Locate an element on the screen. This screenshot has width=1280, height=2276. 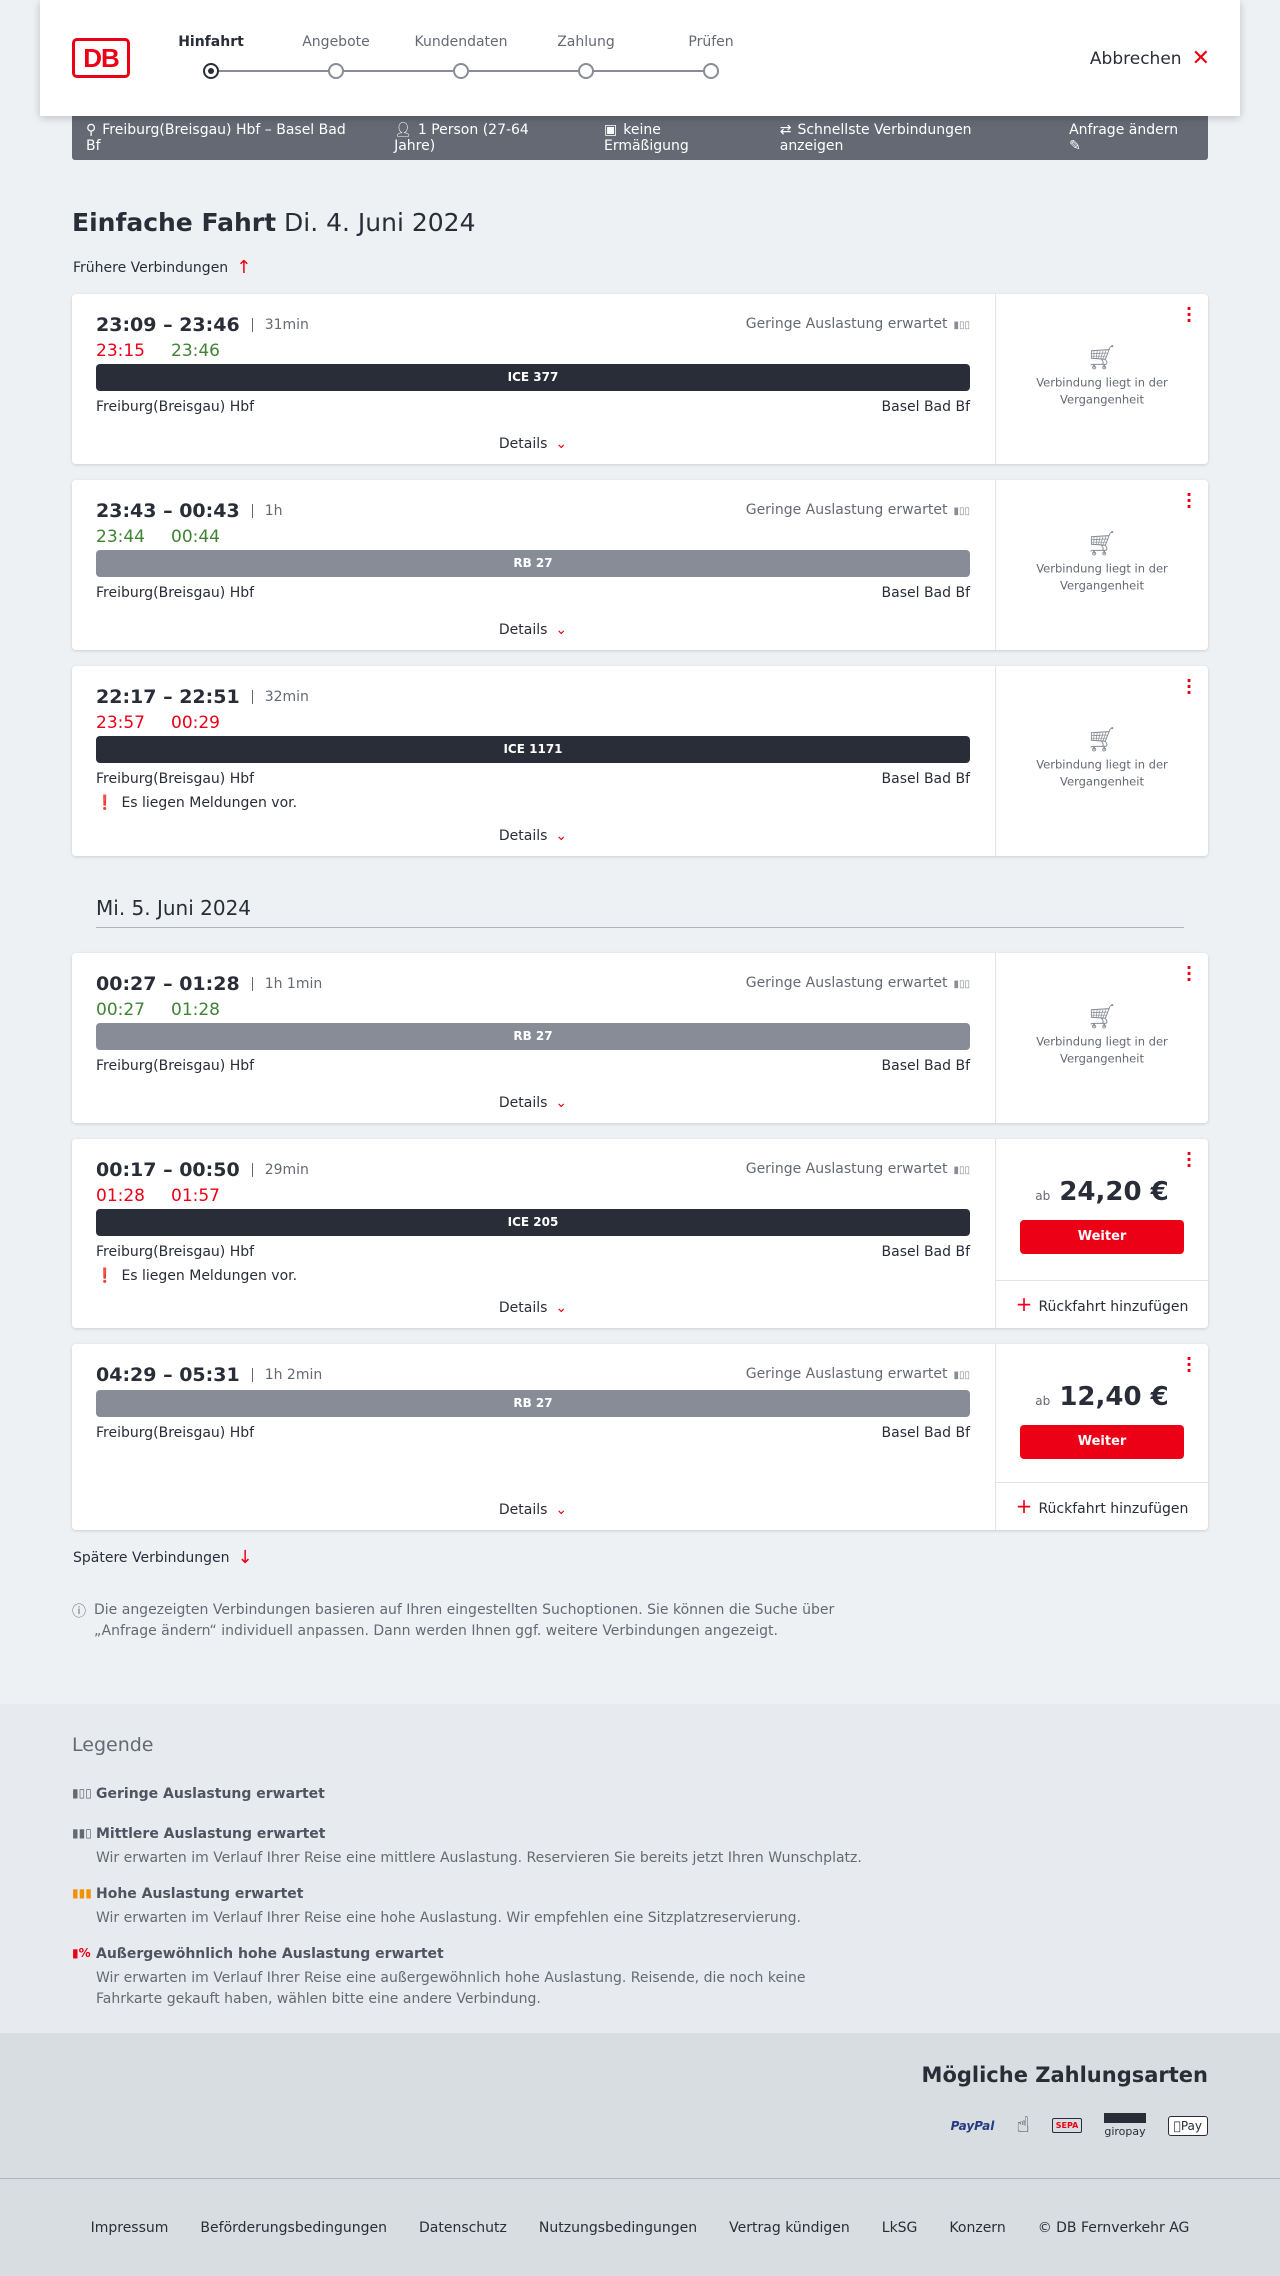
train-bar: ICE 377 is located at coordinates (533, 377).